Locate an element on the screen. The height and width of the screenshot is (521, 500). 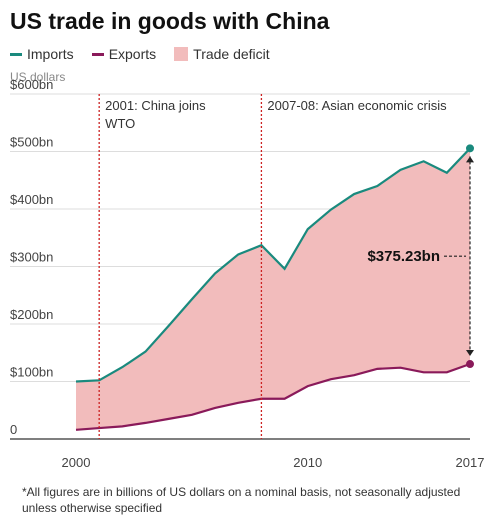
exports-swatch is located at coordinates (97, 54).